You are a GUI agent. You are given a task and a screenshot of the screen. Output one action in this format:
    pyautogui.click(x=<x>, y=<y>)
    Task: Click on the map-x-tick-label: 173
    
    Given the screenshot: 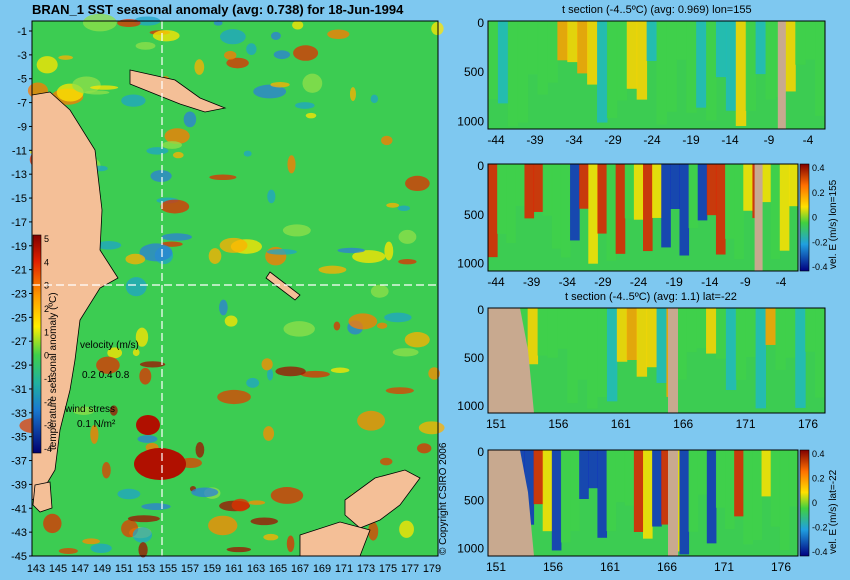 What is the action you would take?
    pyautogui.click(x=366, y=569)
    